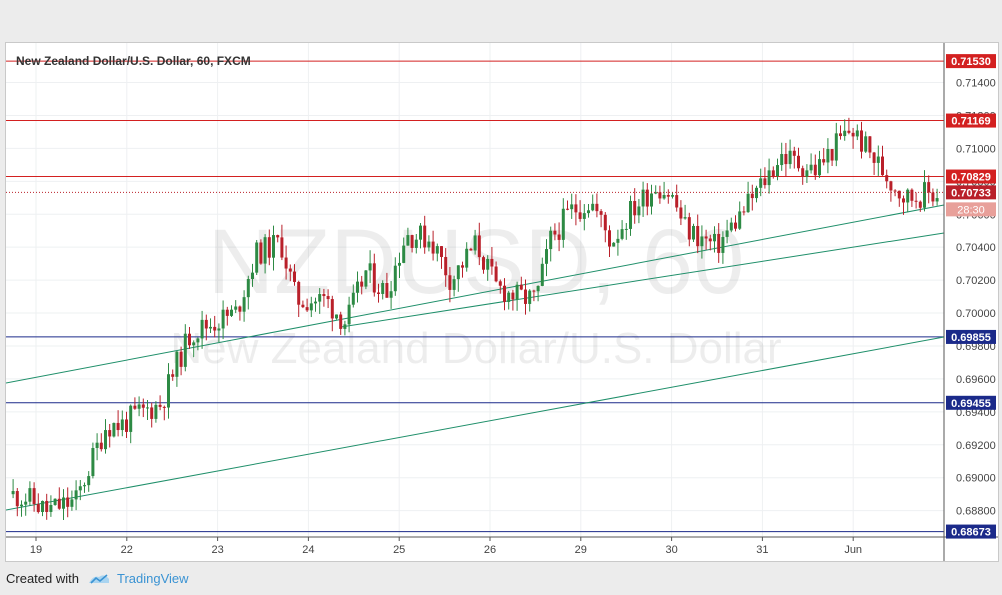 The height and width of the screenshot is (595, 1002). What do you see at coordinates (976, 248) in the screenshot?
I see `y-tick-label: 0.70400` at bounding box center [976, 248].